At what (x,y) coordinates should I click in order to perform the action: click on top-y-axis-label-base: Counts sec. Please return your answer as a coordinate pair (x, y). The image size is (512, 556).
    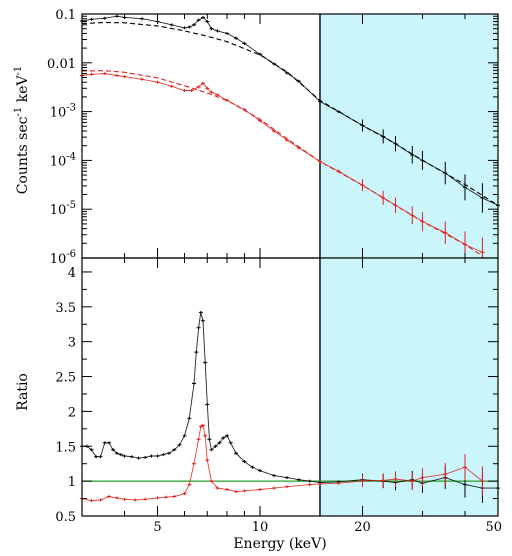
    Looking at the image, I should click on (23, 155).